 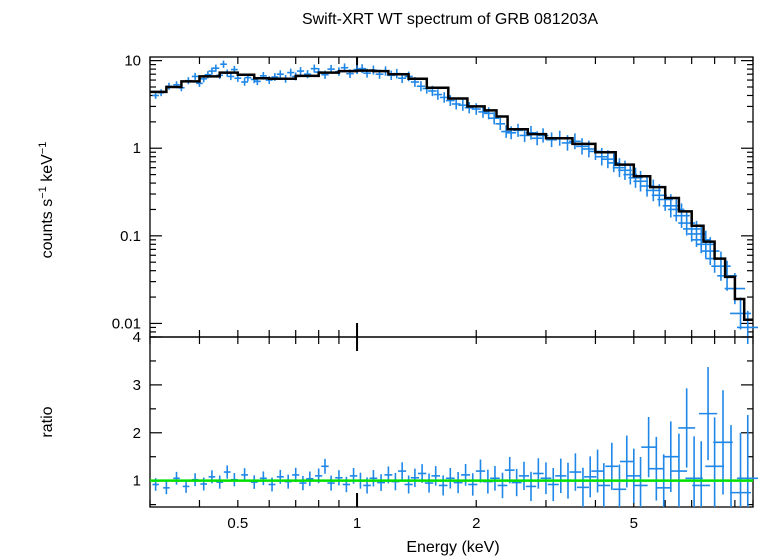 I want to click on x-axis-label: Energy (keV), so click(x=452, y=547).